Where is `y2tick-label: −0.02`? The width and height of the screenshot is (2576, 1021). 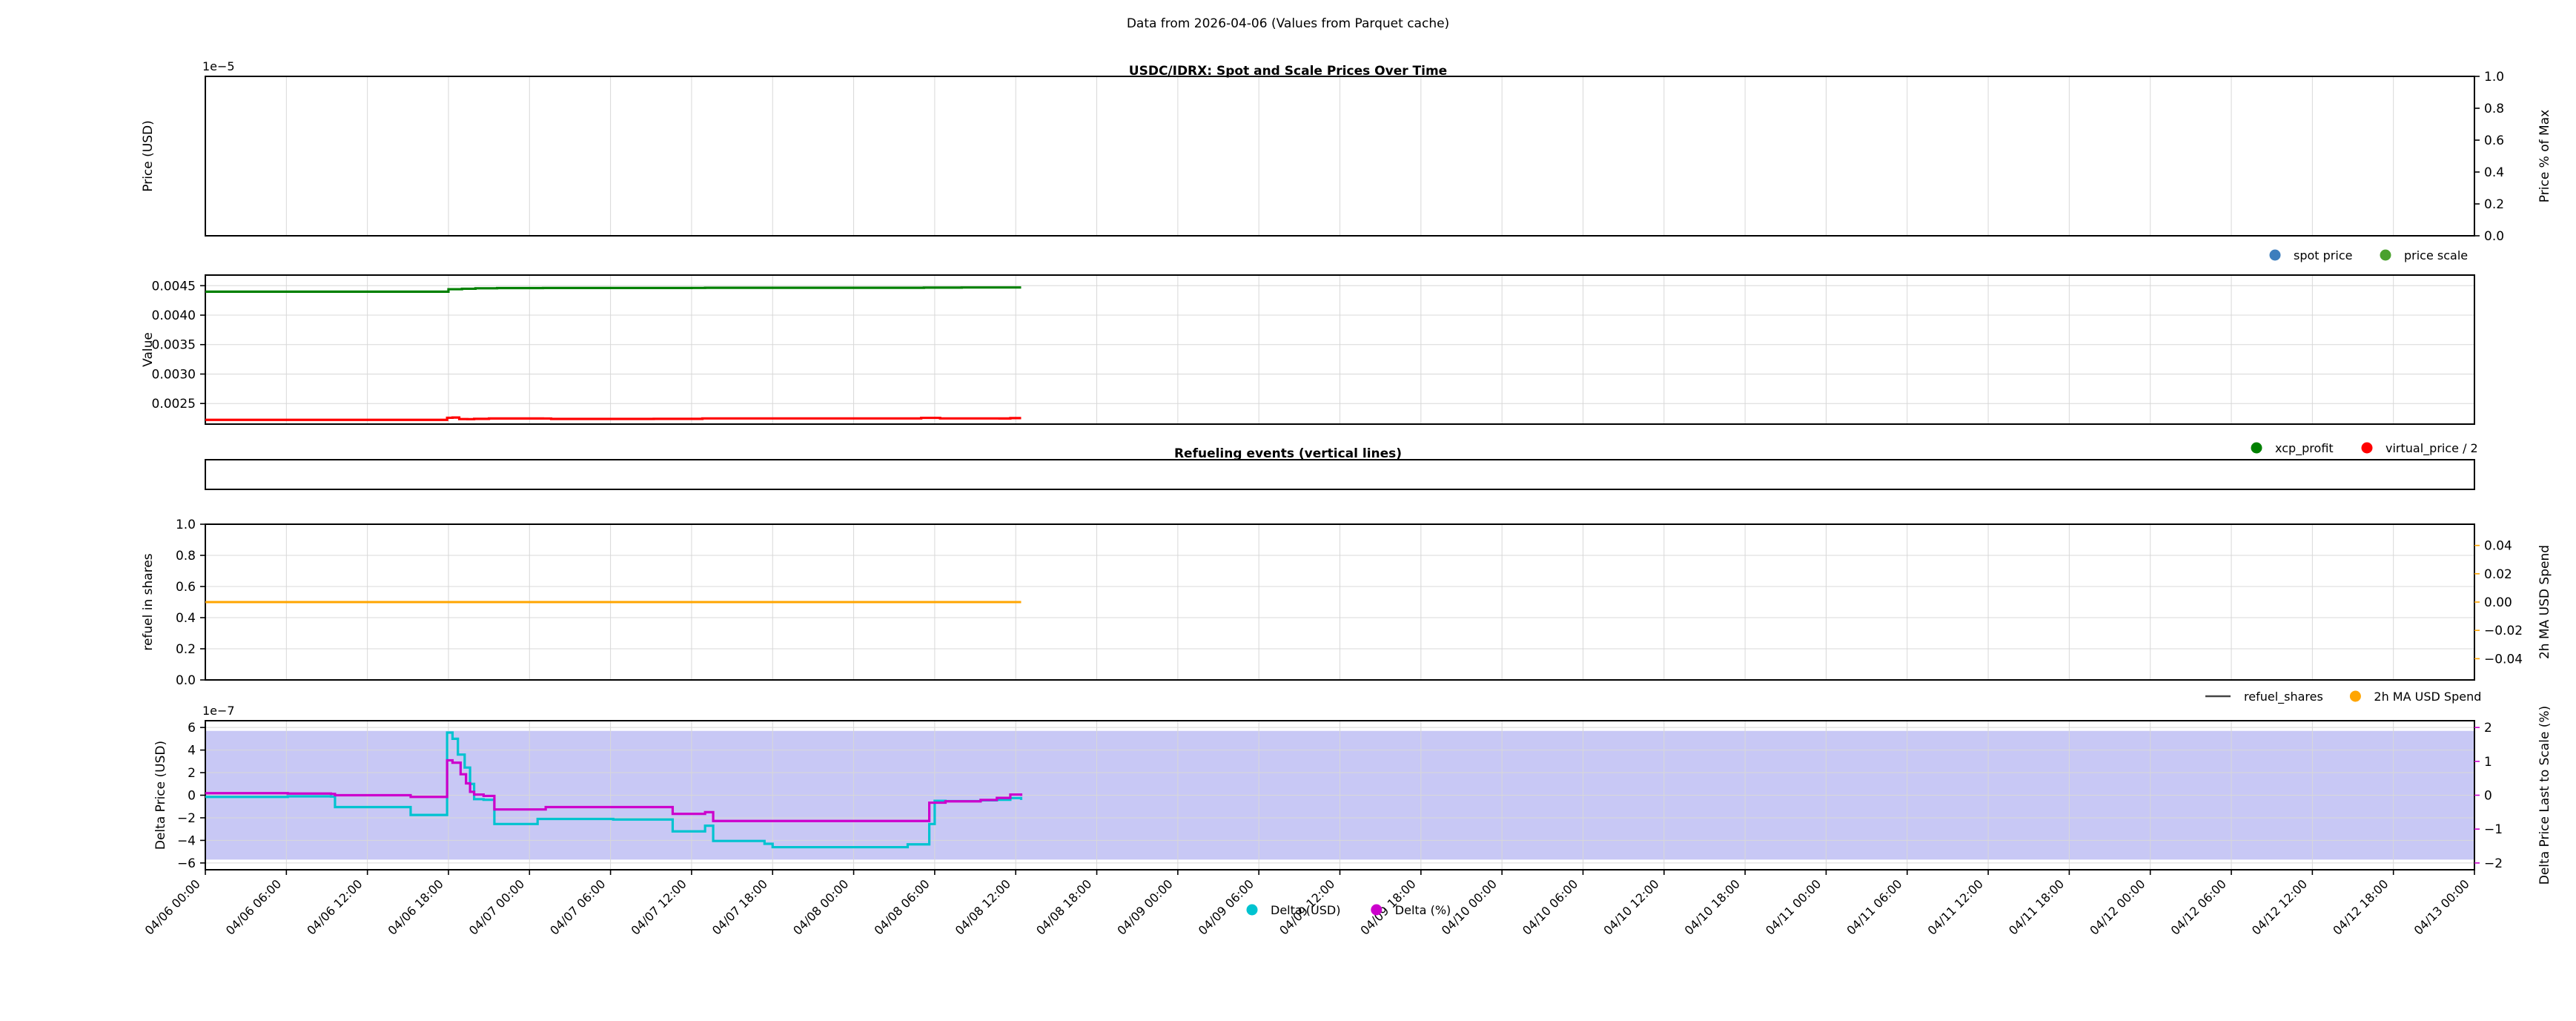
y2tick-label: −0.02 is located at coordinates (2503, 631).